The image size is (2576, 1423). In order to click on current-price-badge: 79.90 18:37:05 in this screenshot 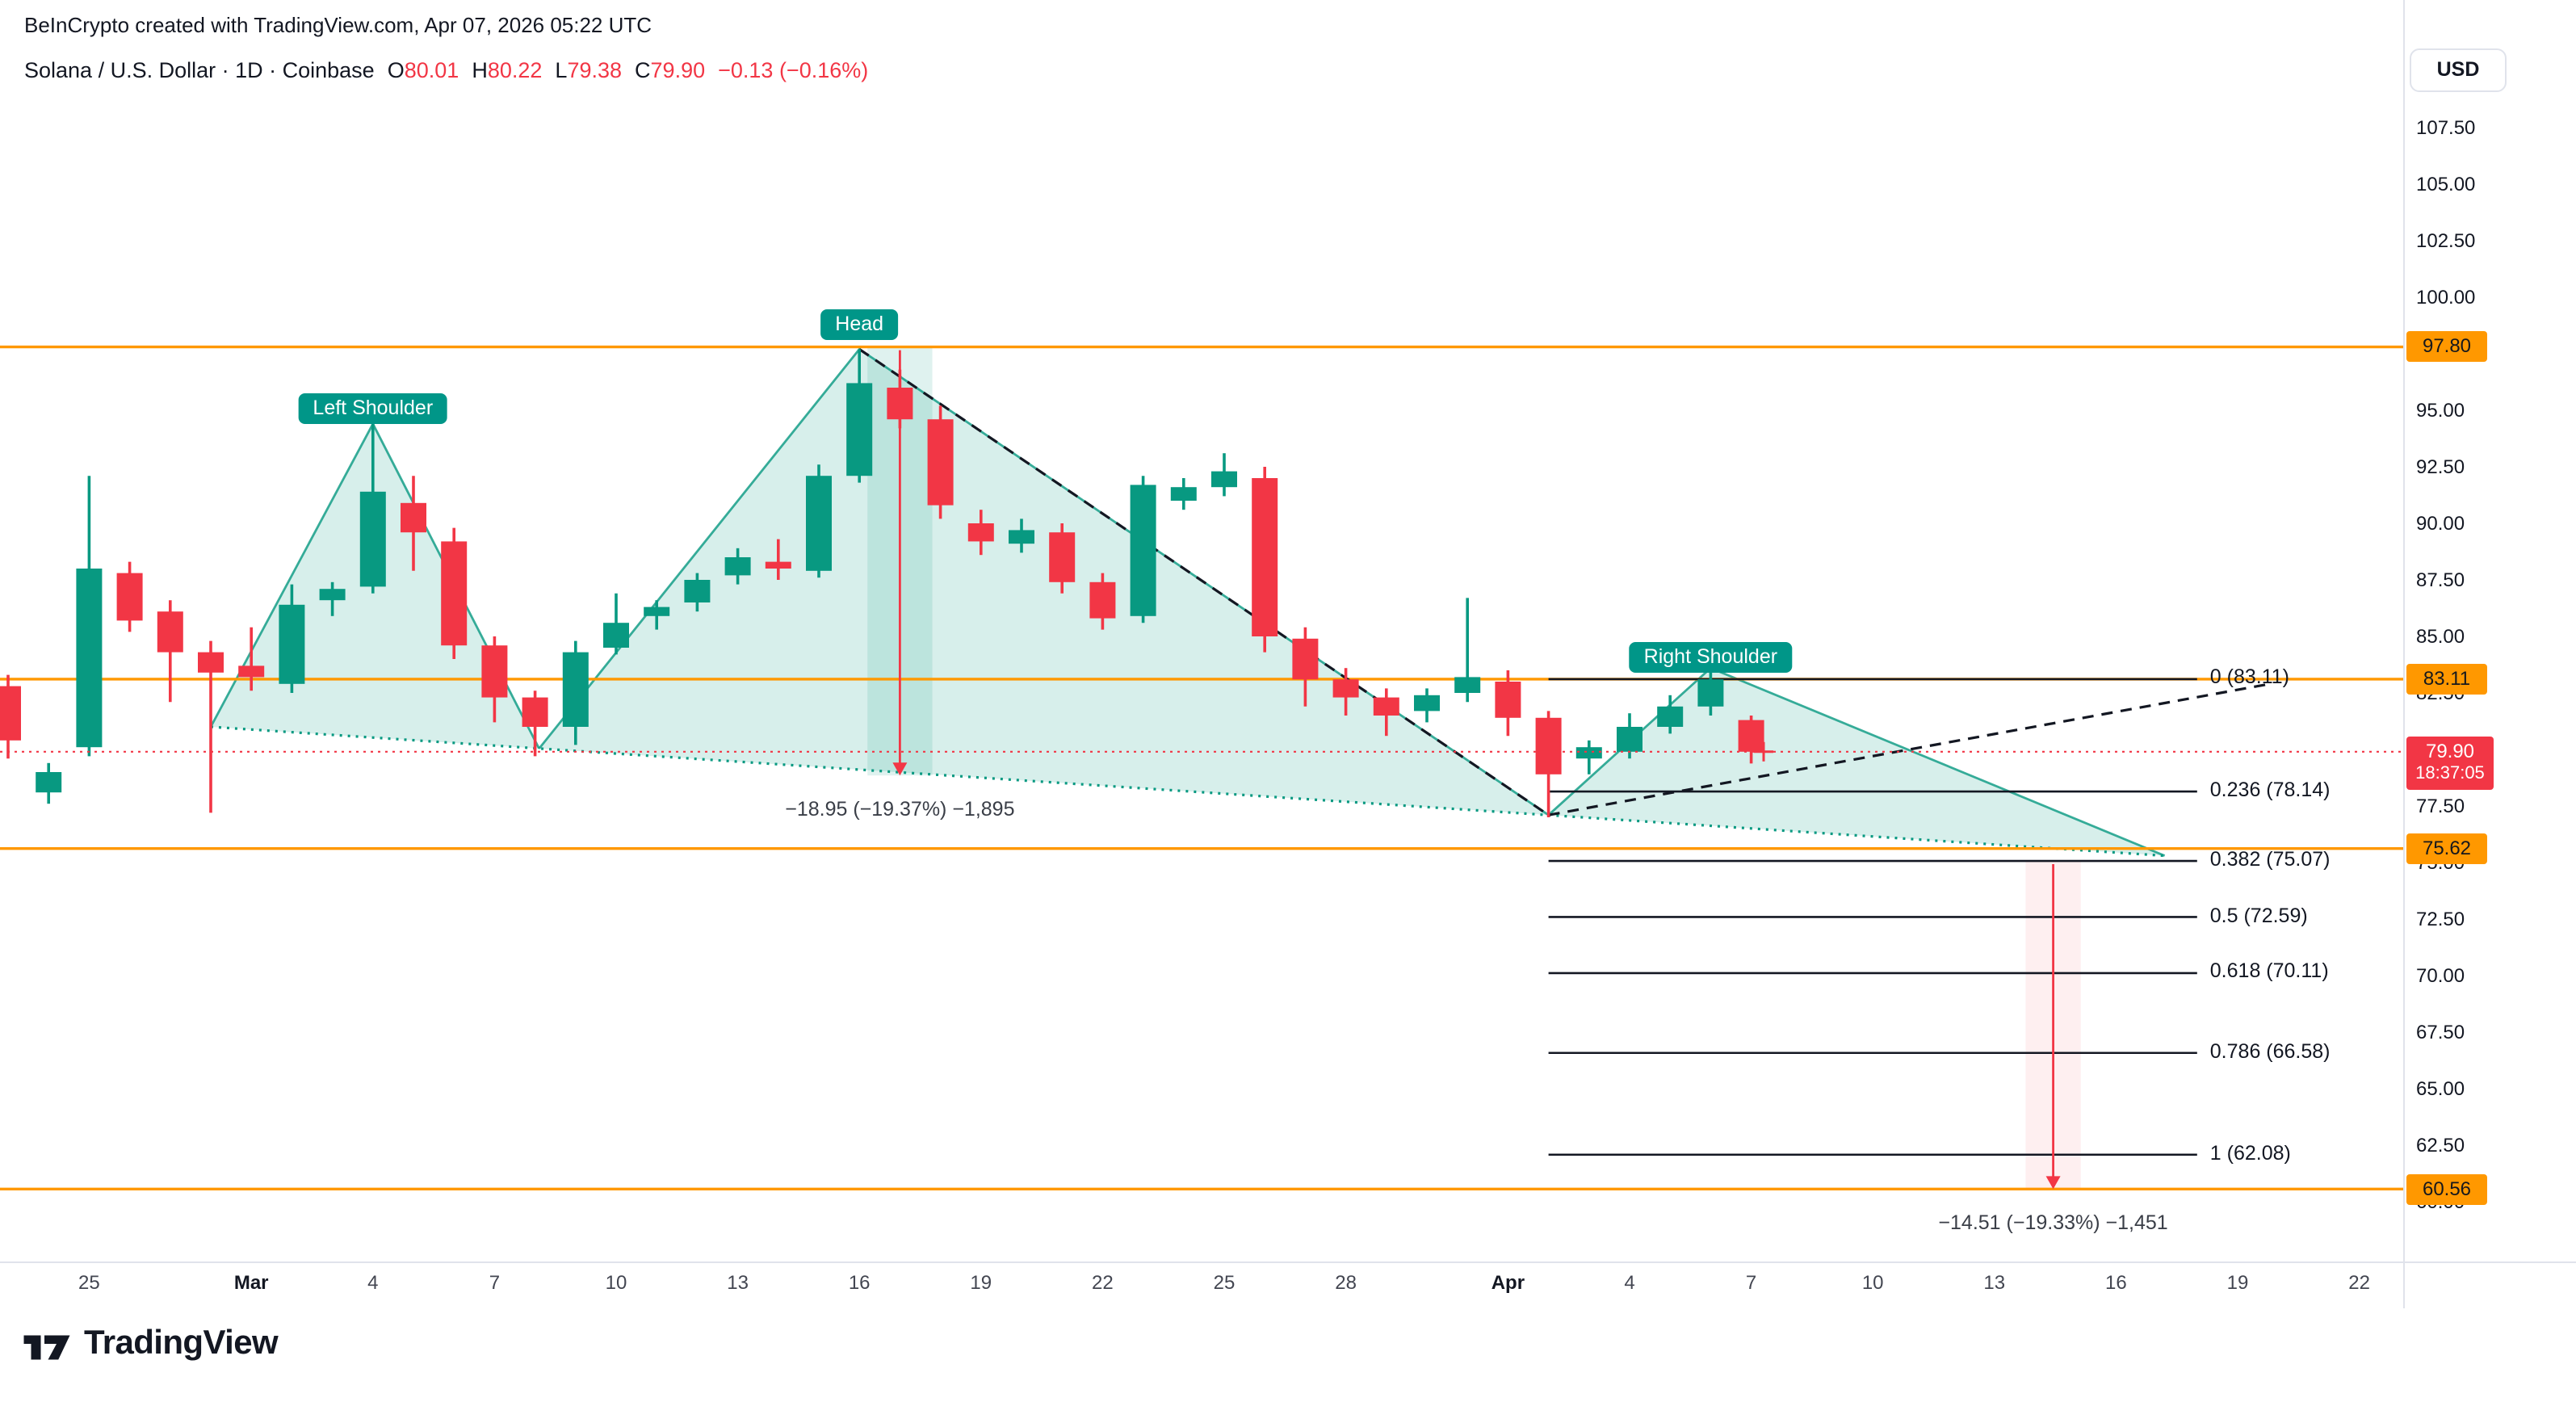, I will do `click(2450, 764)`.